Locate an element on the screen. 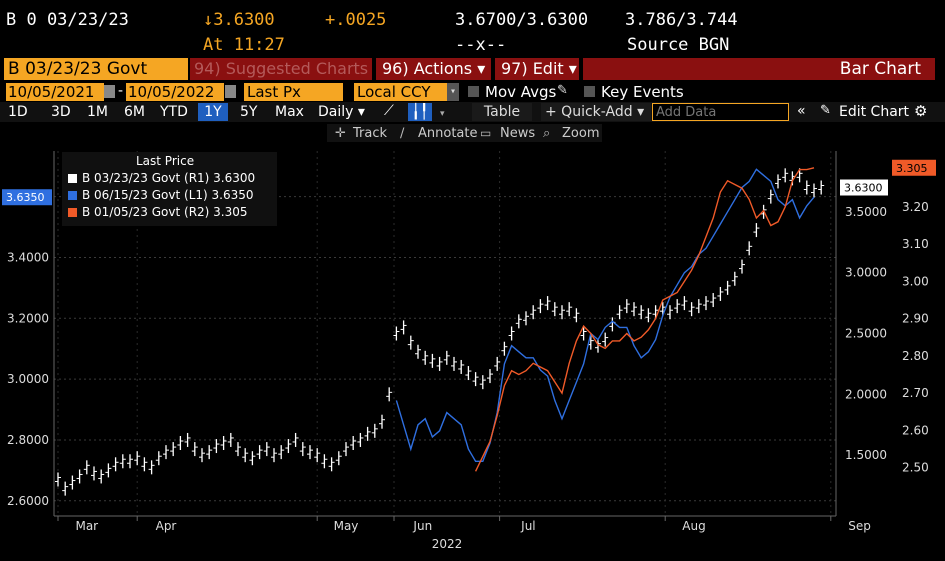 Image resolution: width=945 pixels, height=561 pixels. right-axis-tick-label: 2.70 is located at coordinates (915, 393).